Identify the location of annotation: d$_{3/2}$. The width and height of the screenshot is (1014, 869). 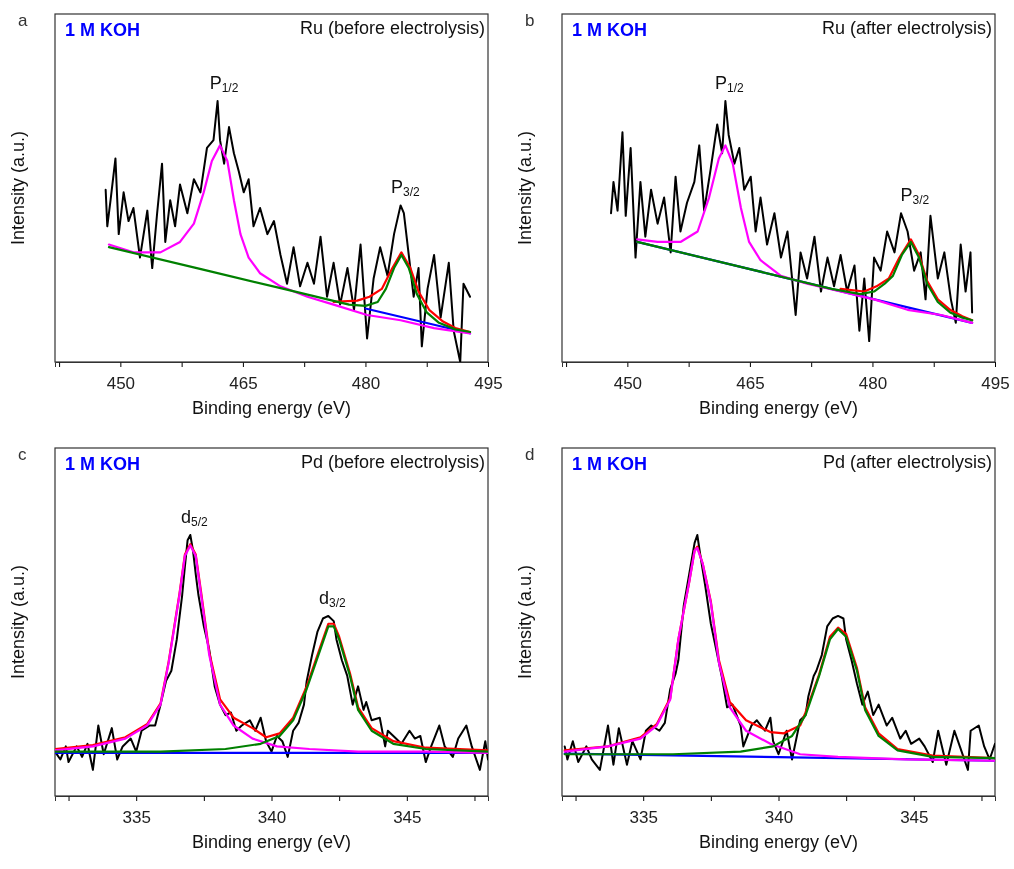
(332, 598).